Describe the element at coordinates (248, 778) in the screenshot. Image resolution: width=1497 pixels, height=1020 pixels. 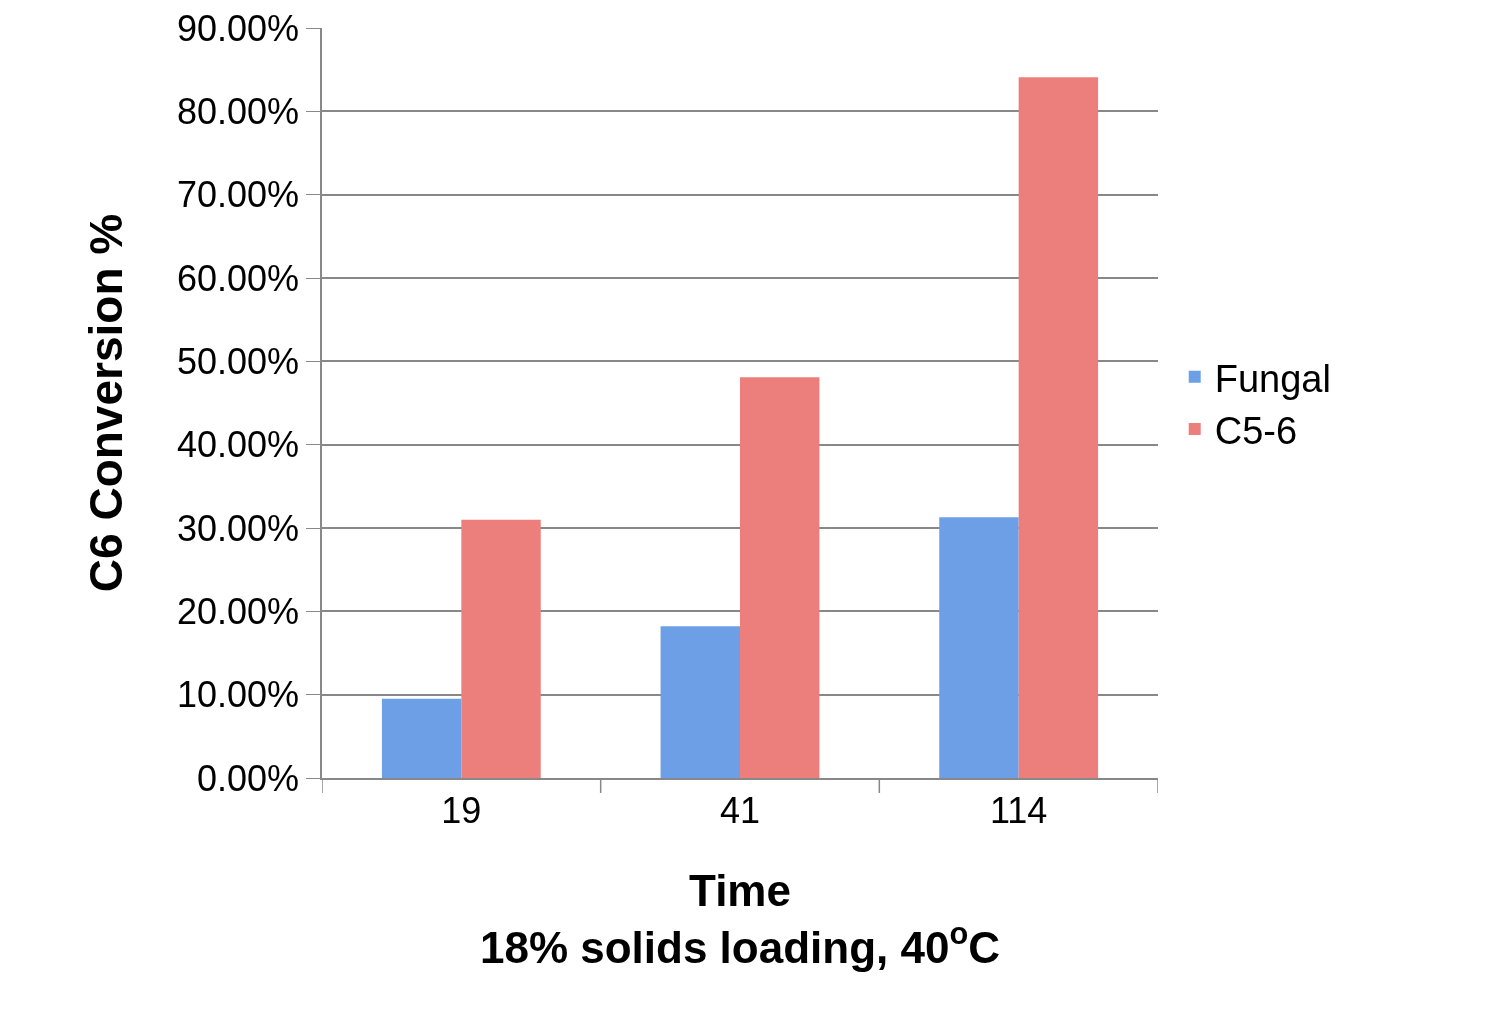
I see `y-tick-label: 0.00%` at that location.